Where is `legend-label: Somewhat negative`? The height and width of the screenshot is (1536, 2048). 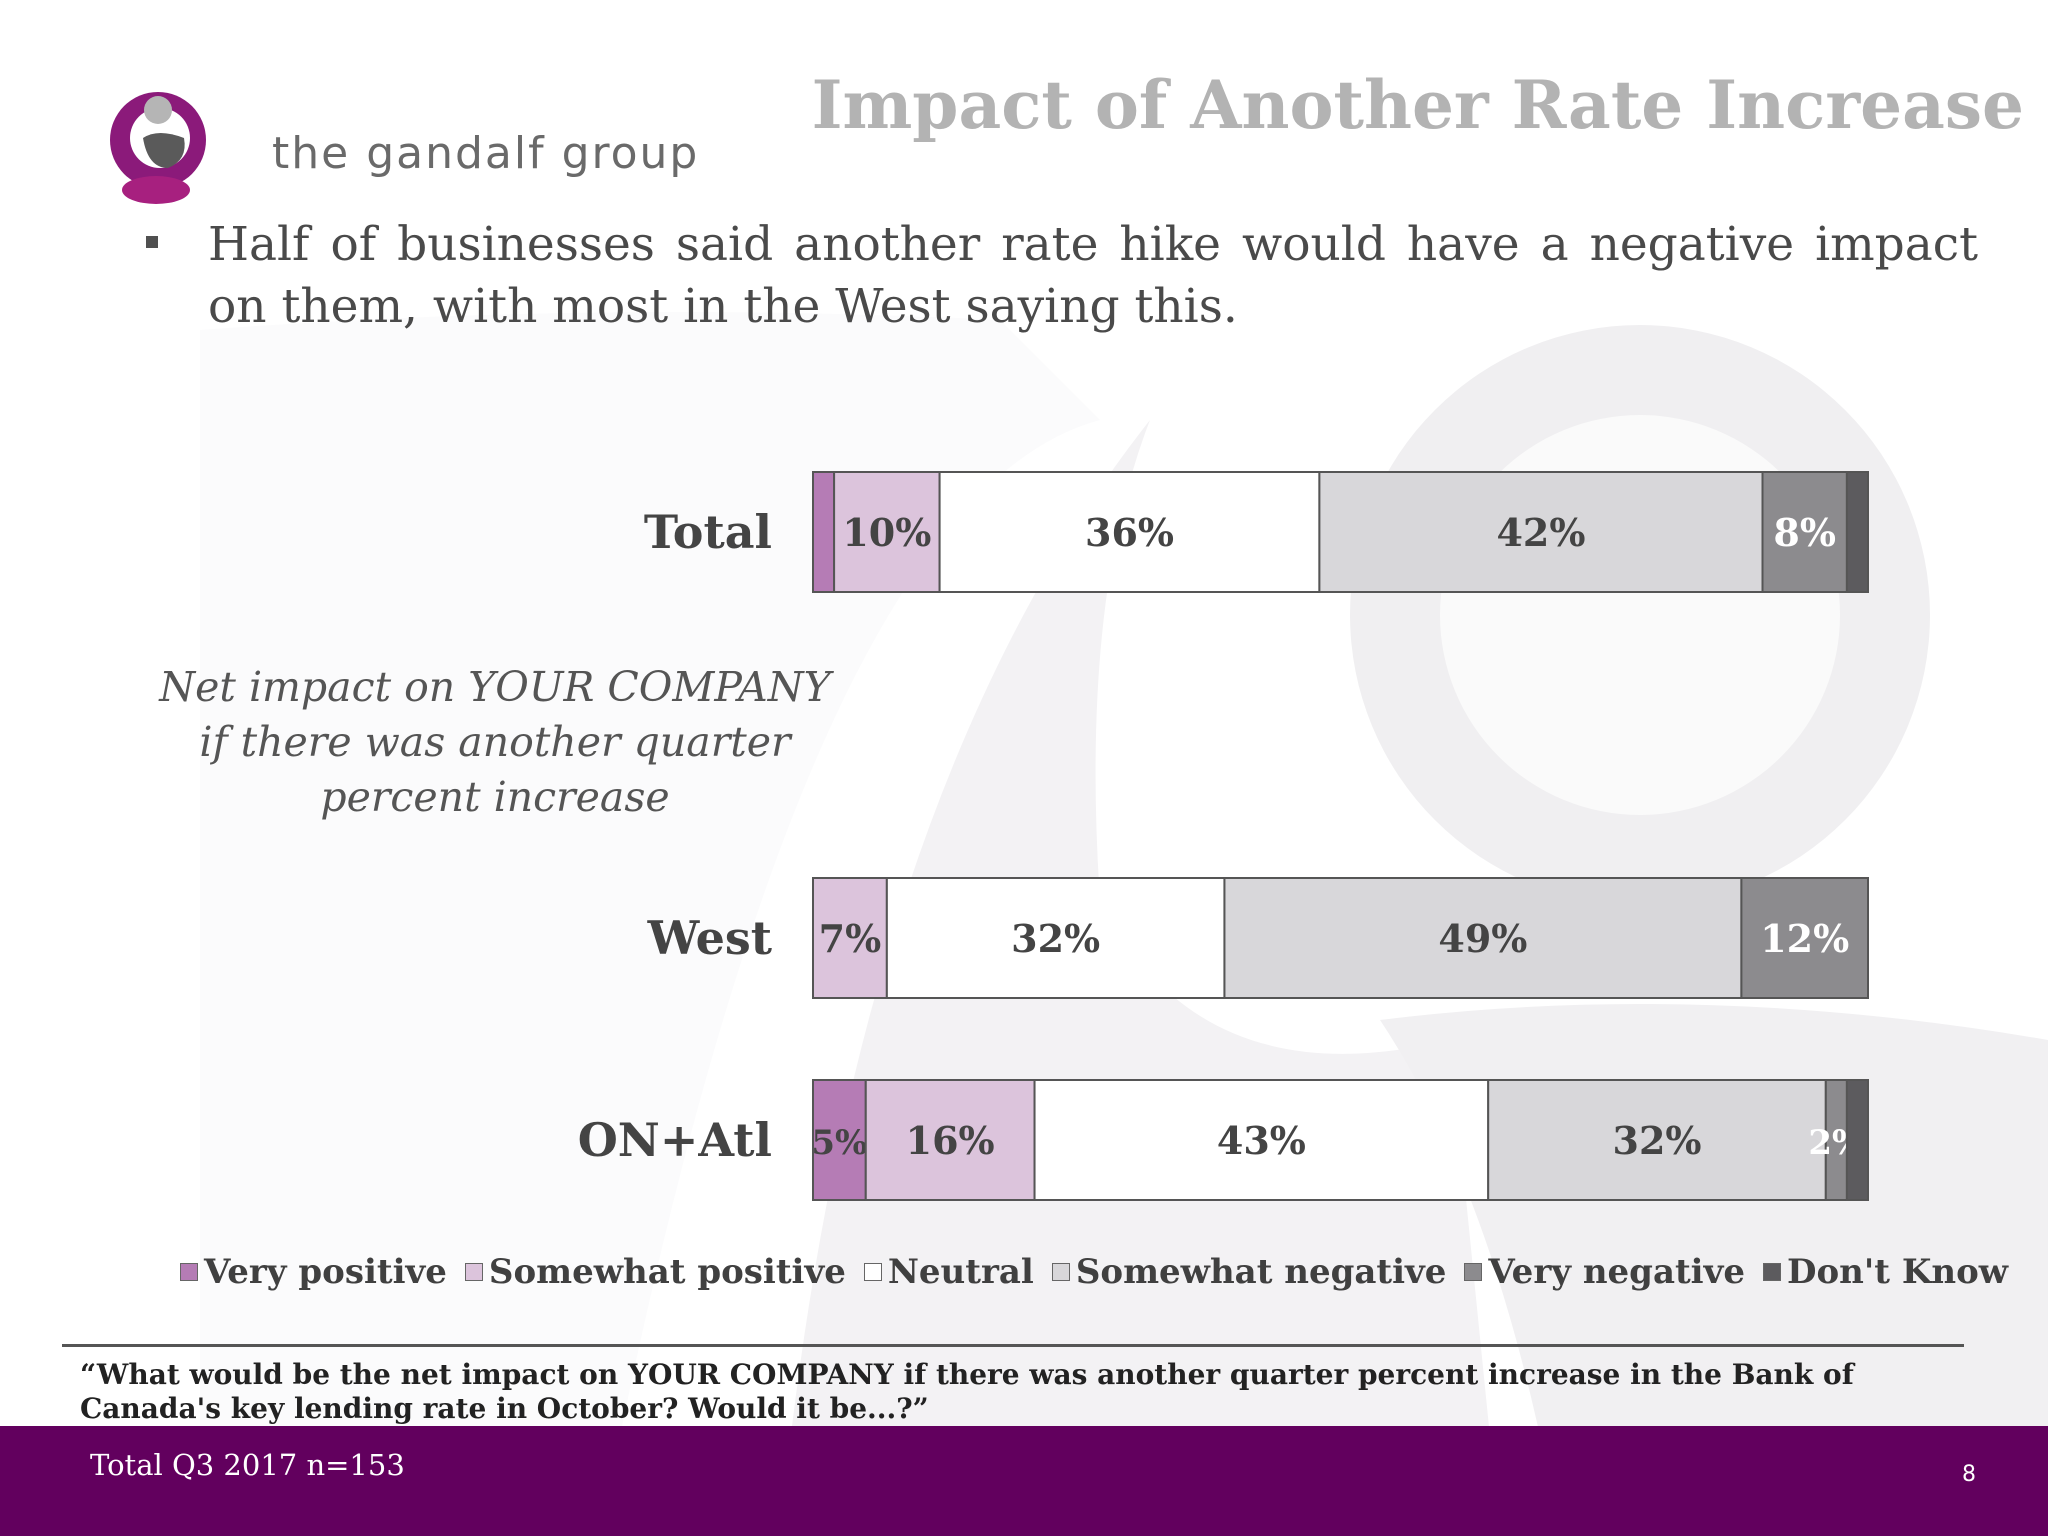
legend-label: Somewhat negative is located at coordinates (1261, 1272).